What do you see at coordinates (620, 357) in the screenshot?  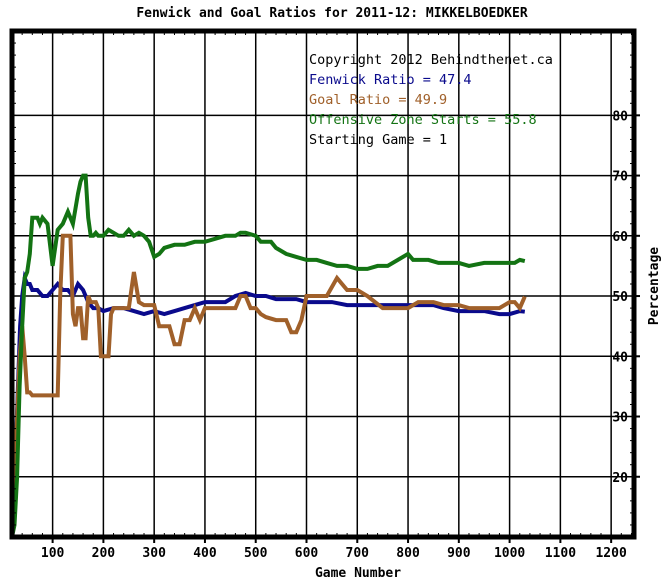 I see `y-tick-label: 40` at bounding box center [620, 357].